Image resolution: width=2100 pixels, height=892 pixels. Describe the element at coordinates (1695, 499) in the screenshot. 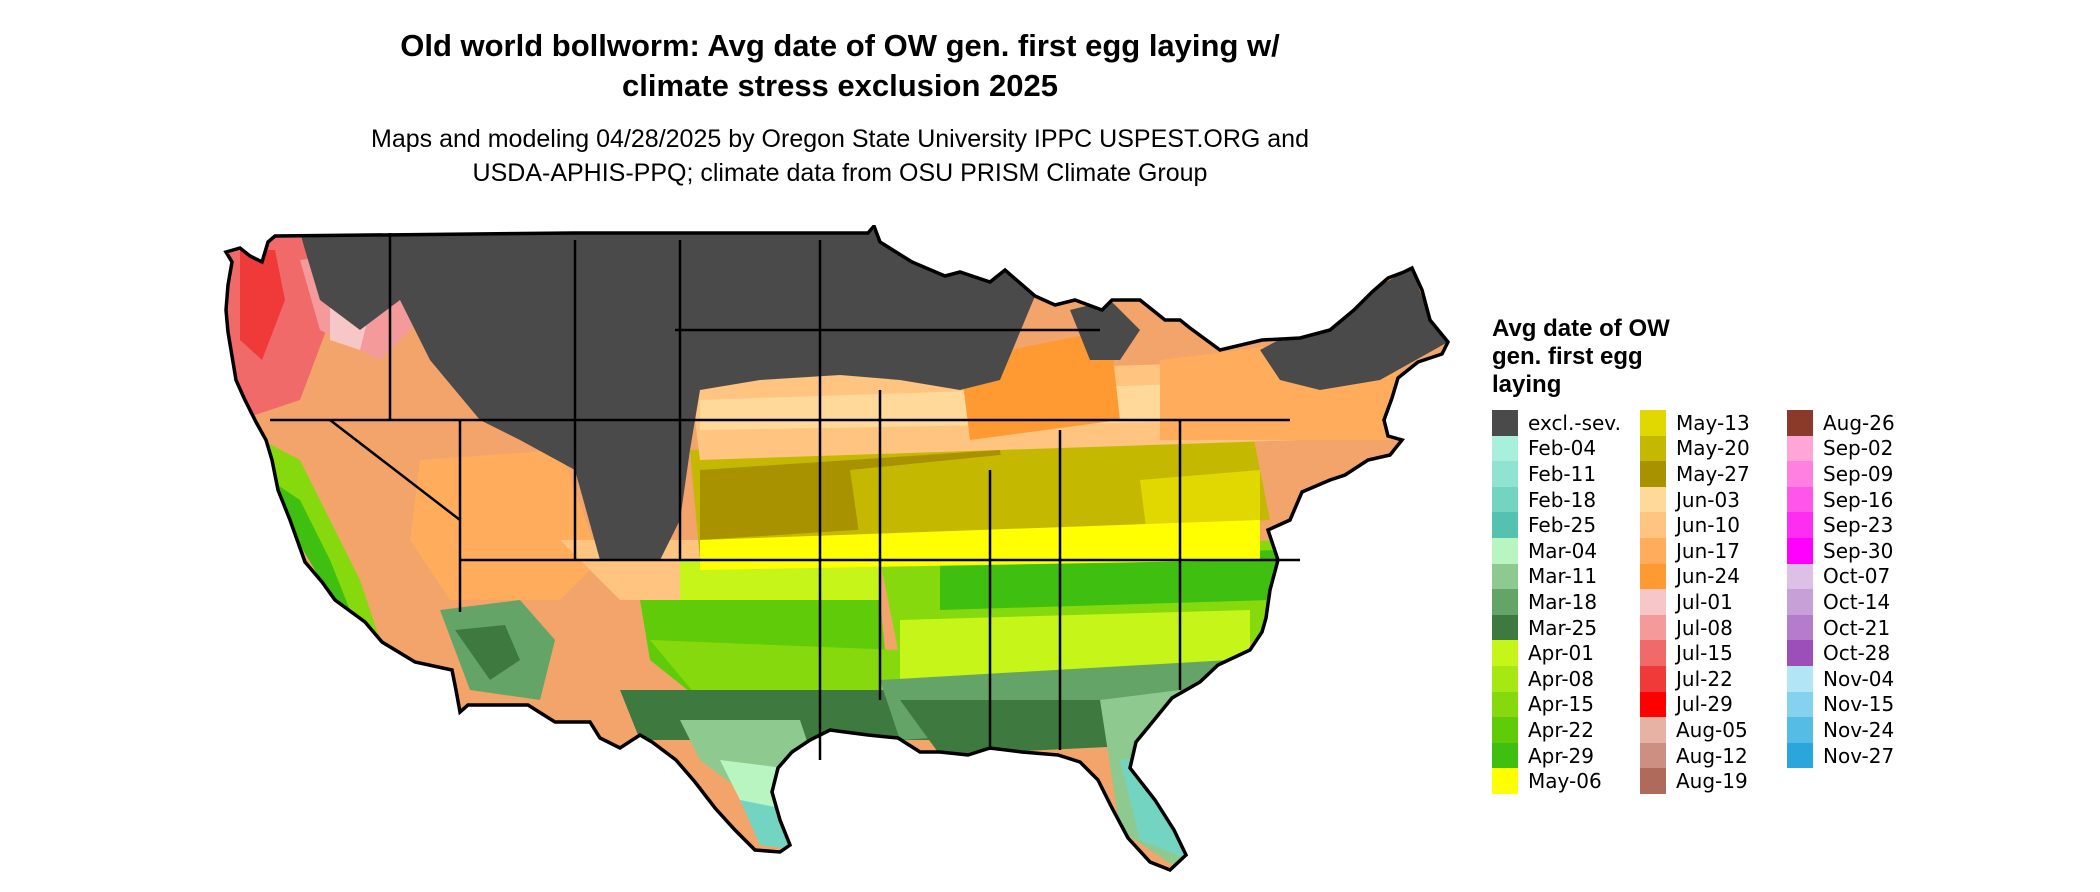

I see `legend-item: Jun-03` at that location.